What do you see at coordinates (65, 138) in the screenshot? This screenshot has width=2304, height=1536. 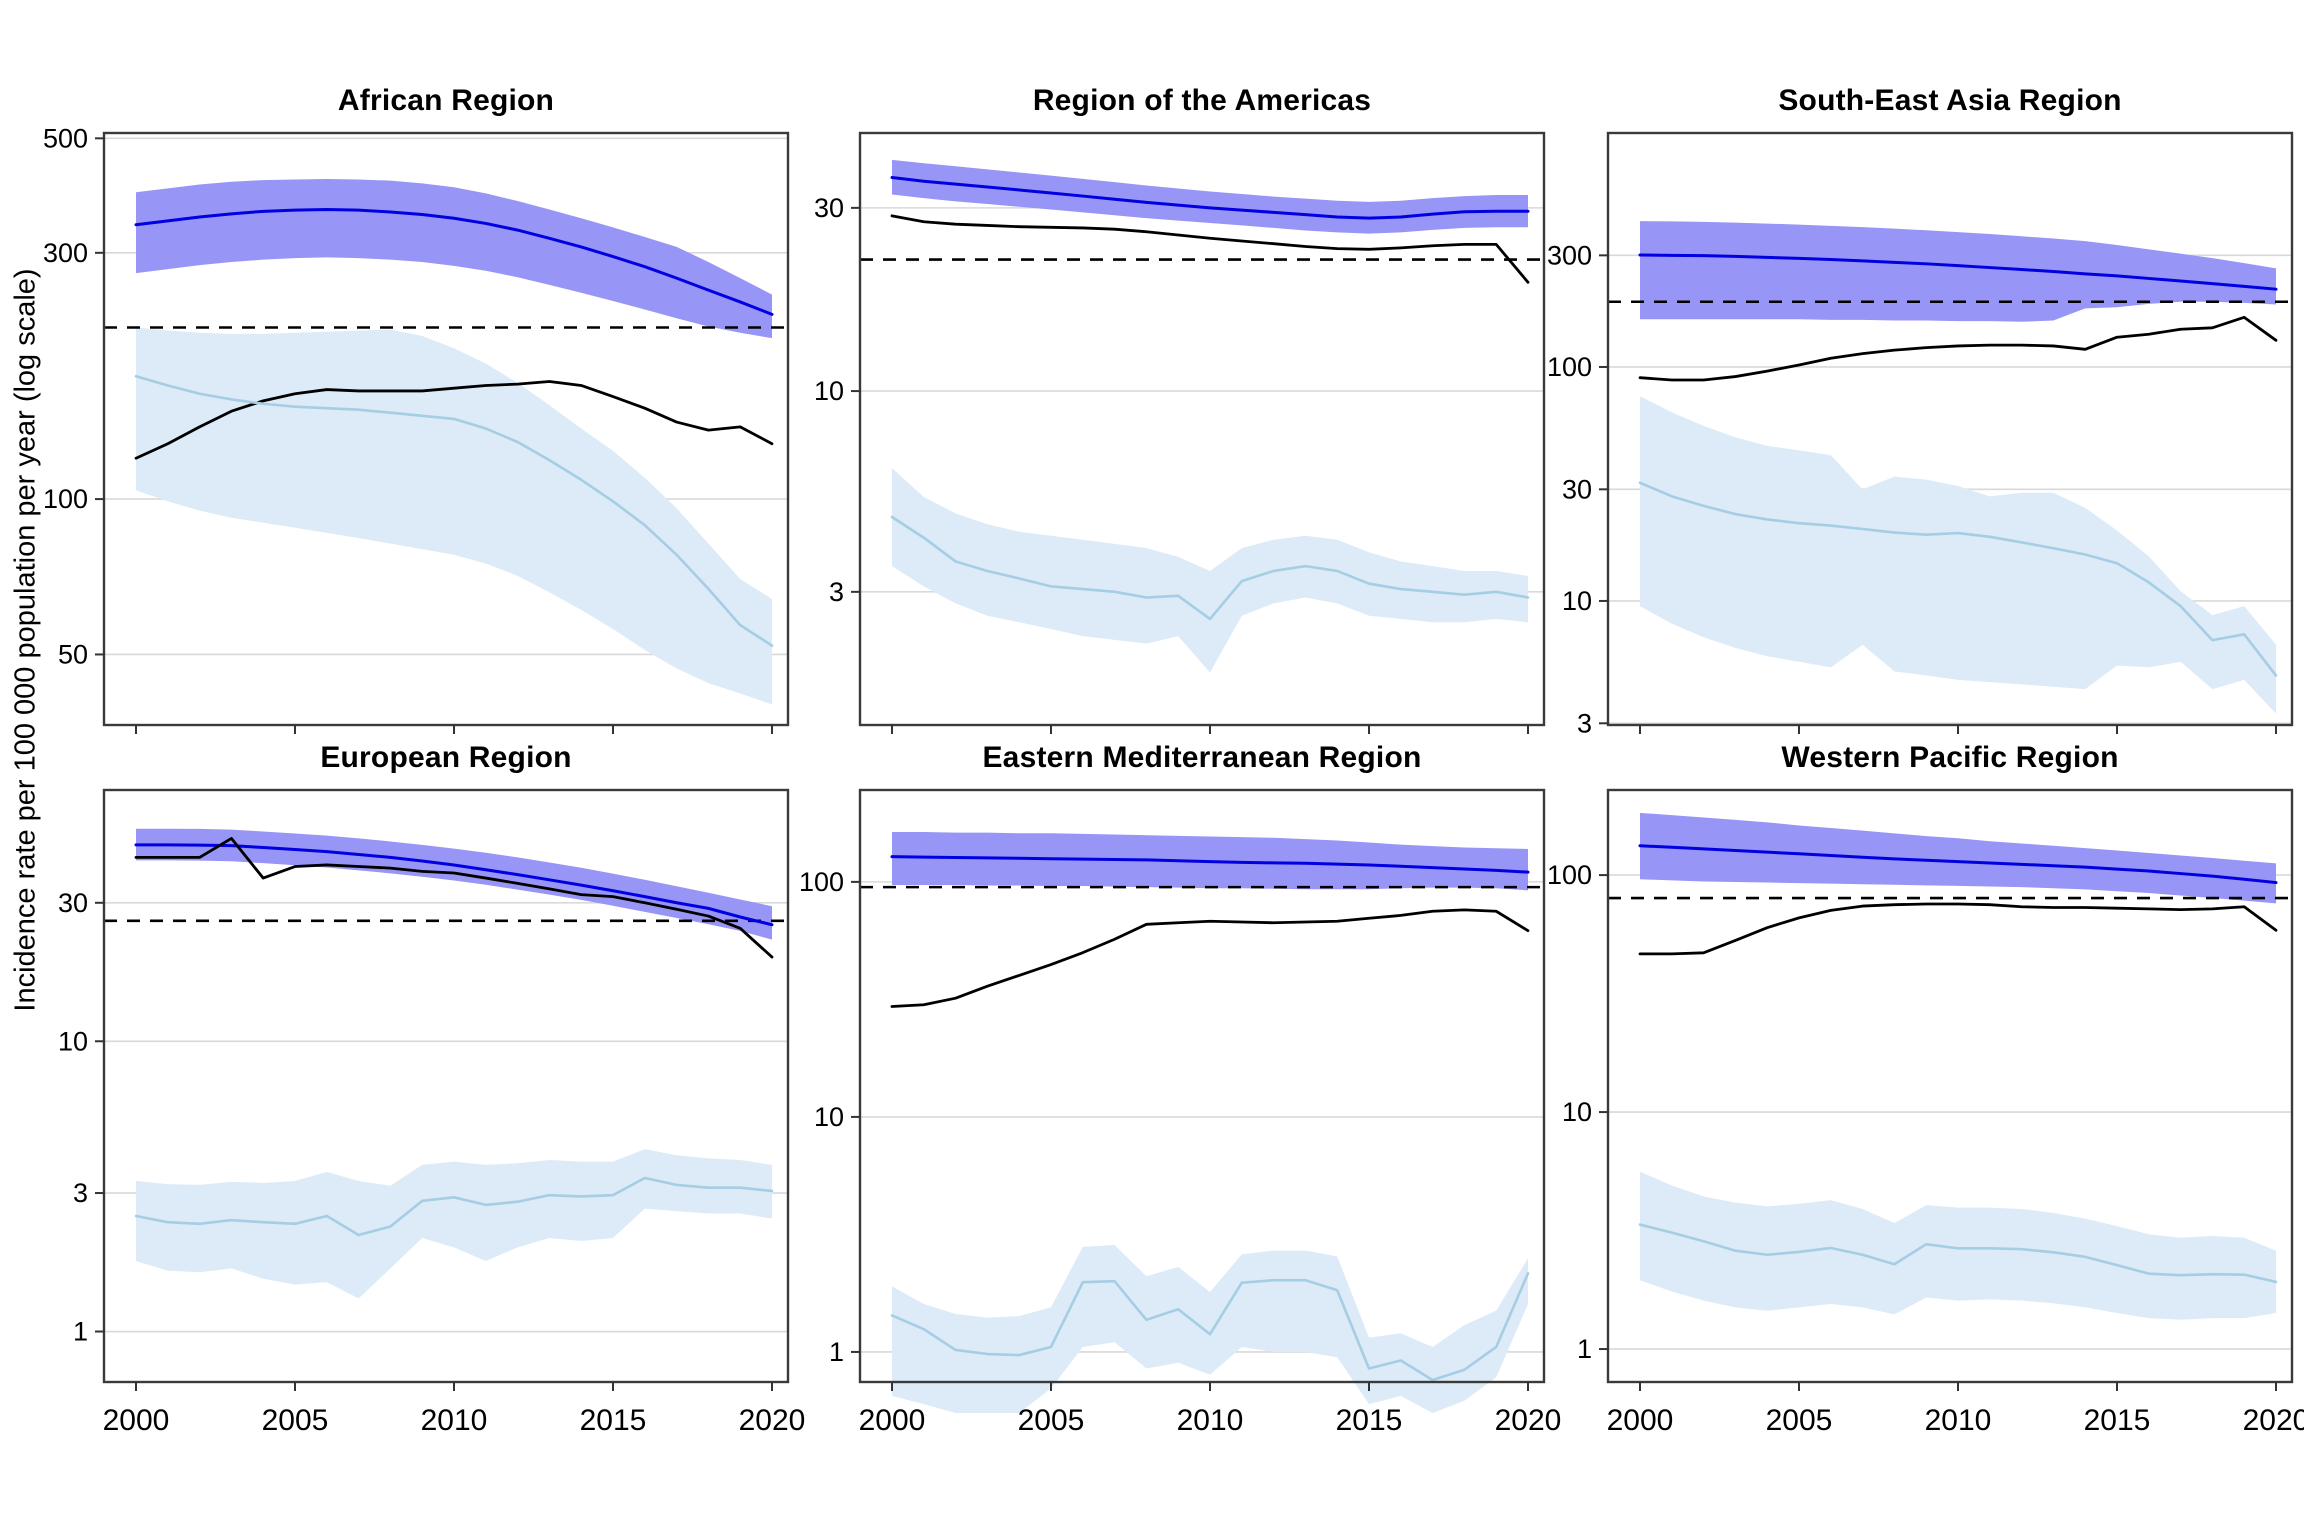 I see `svg-text: 500` at bounding box center [65, 138].